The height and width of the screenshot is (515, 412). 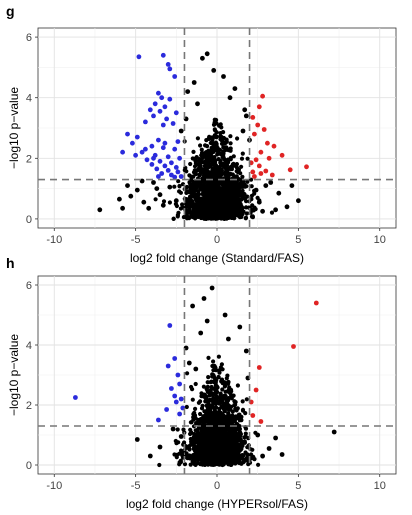 What do you see at coordinates (29, 346) in the screenshot?
I see `y-tick-label: 4` at bounding box center [29, 346].